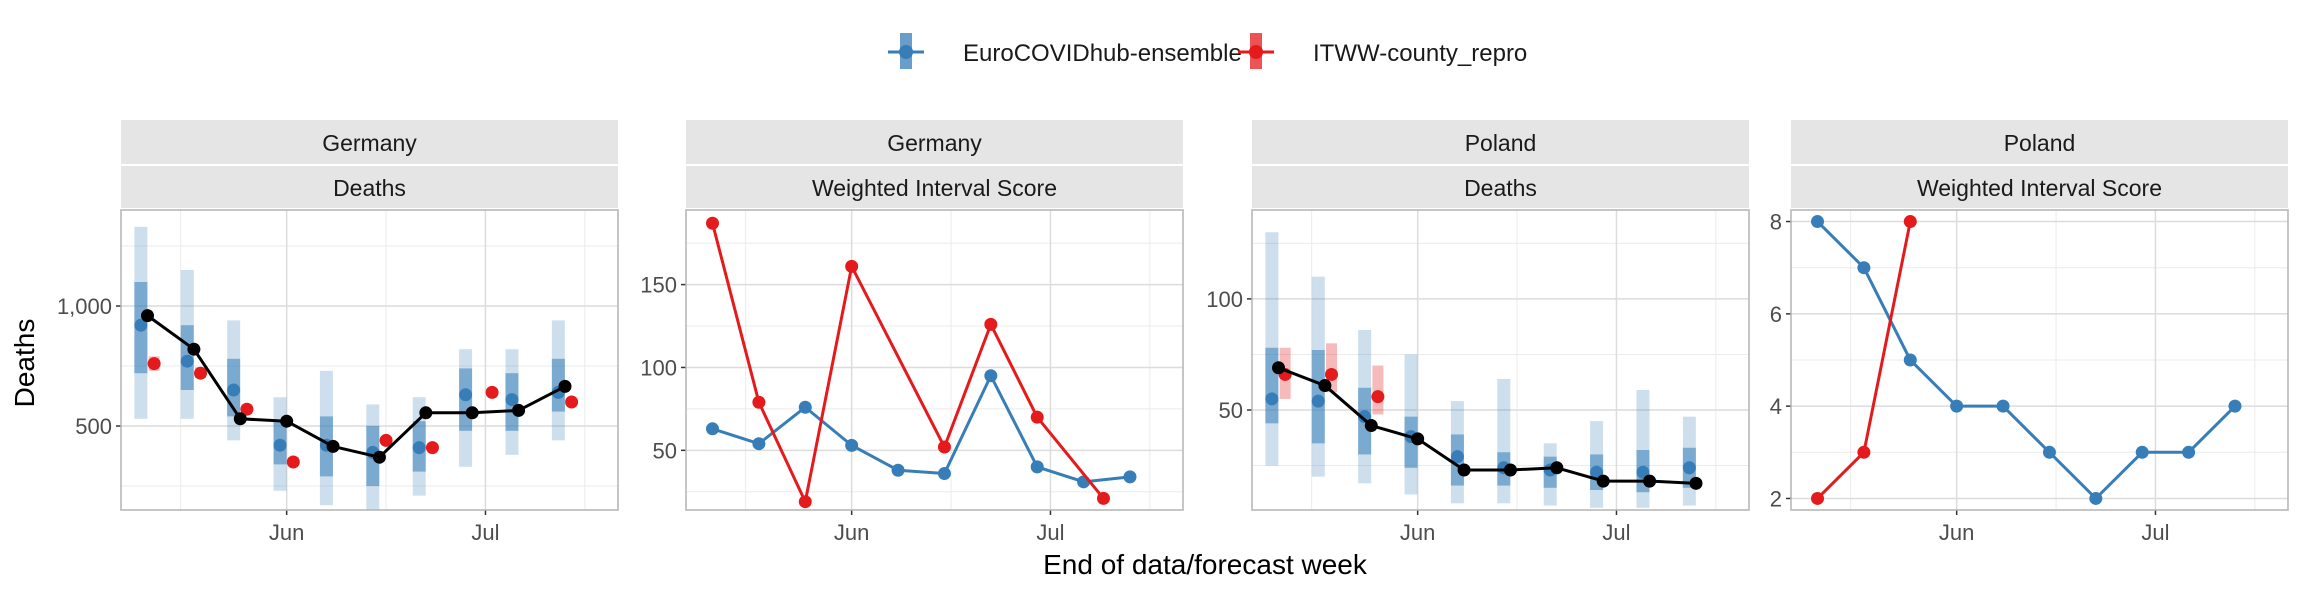  I want to click on y-tick-label: 6, so click(1776, 314).